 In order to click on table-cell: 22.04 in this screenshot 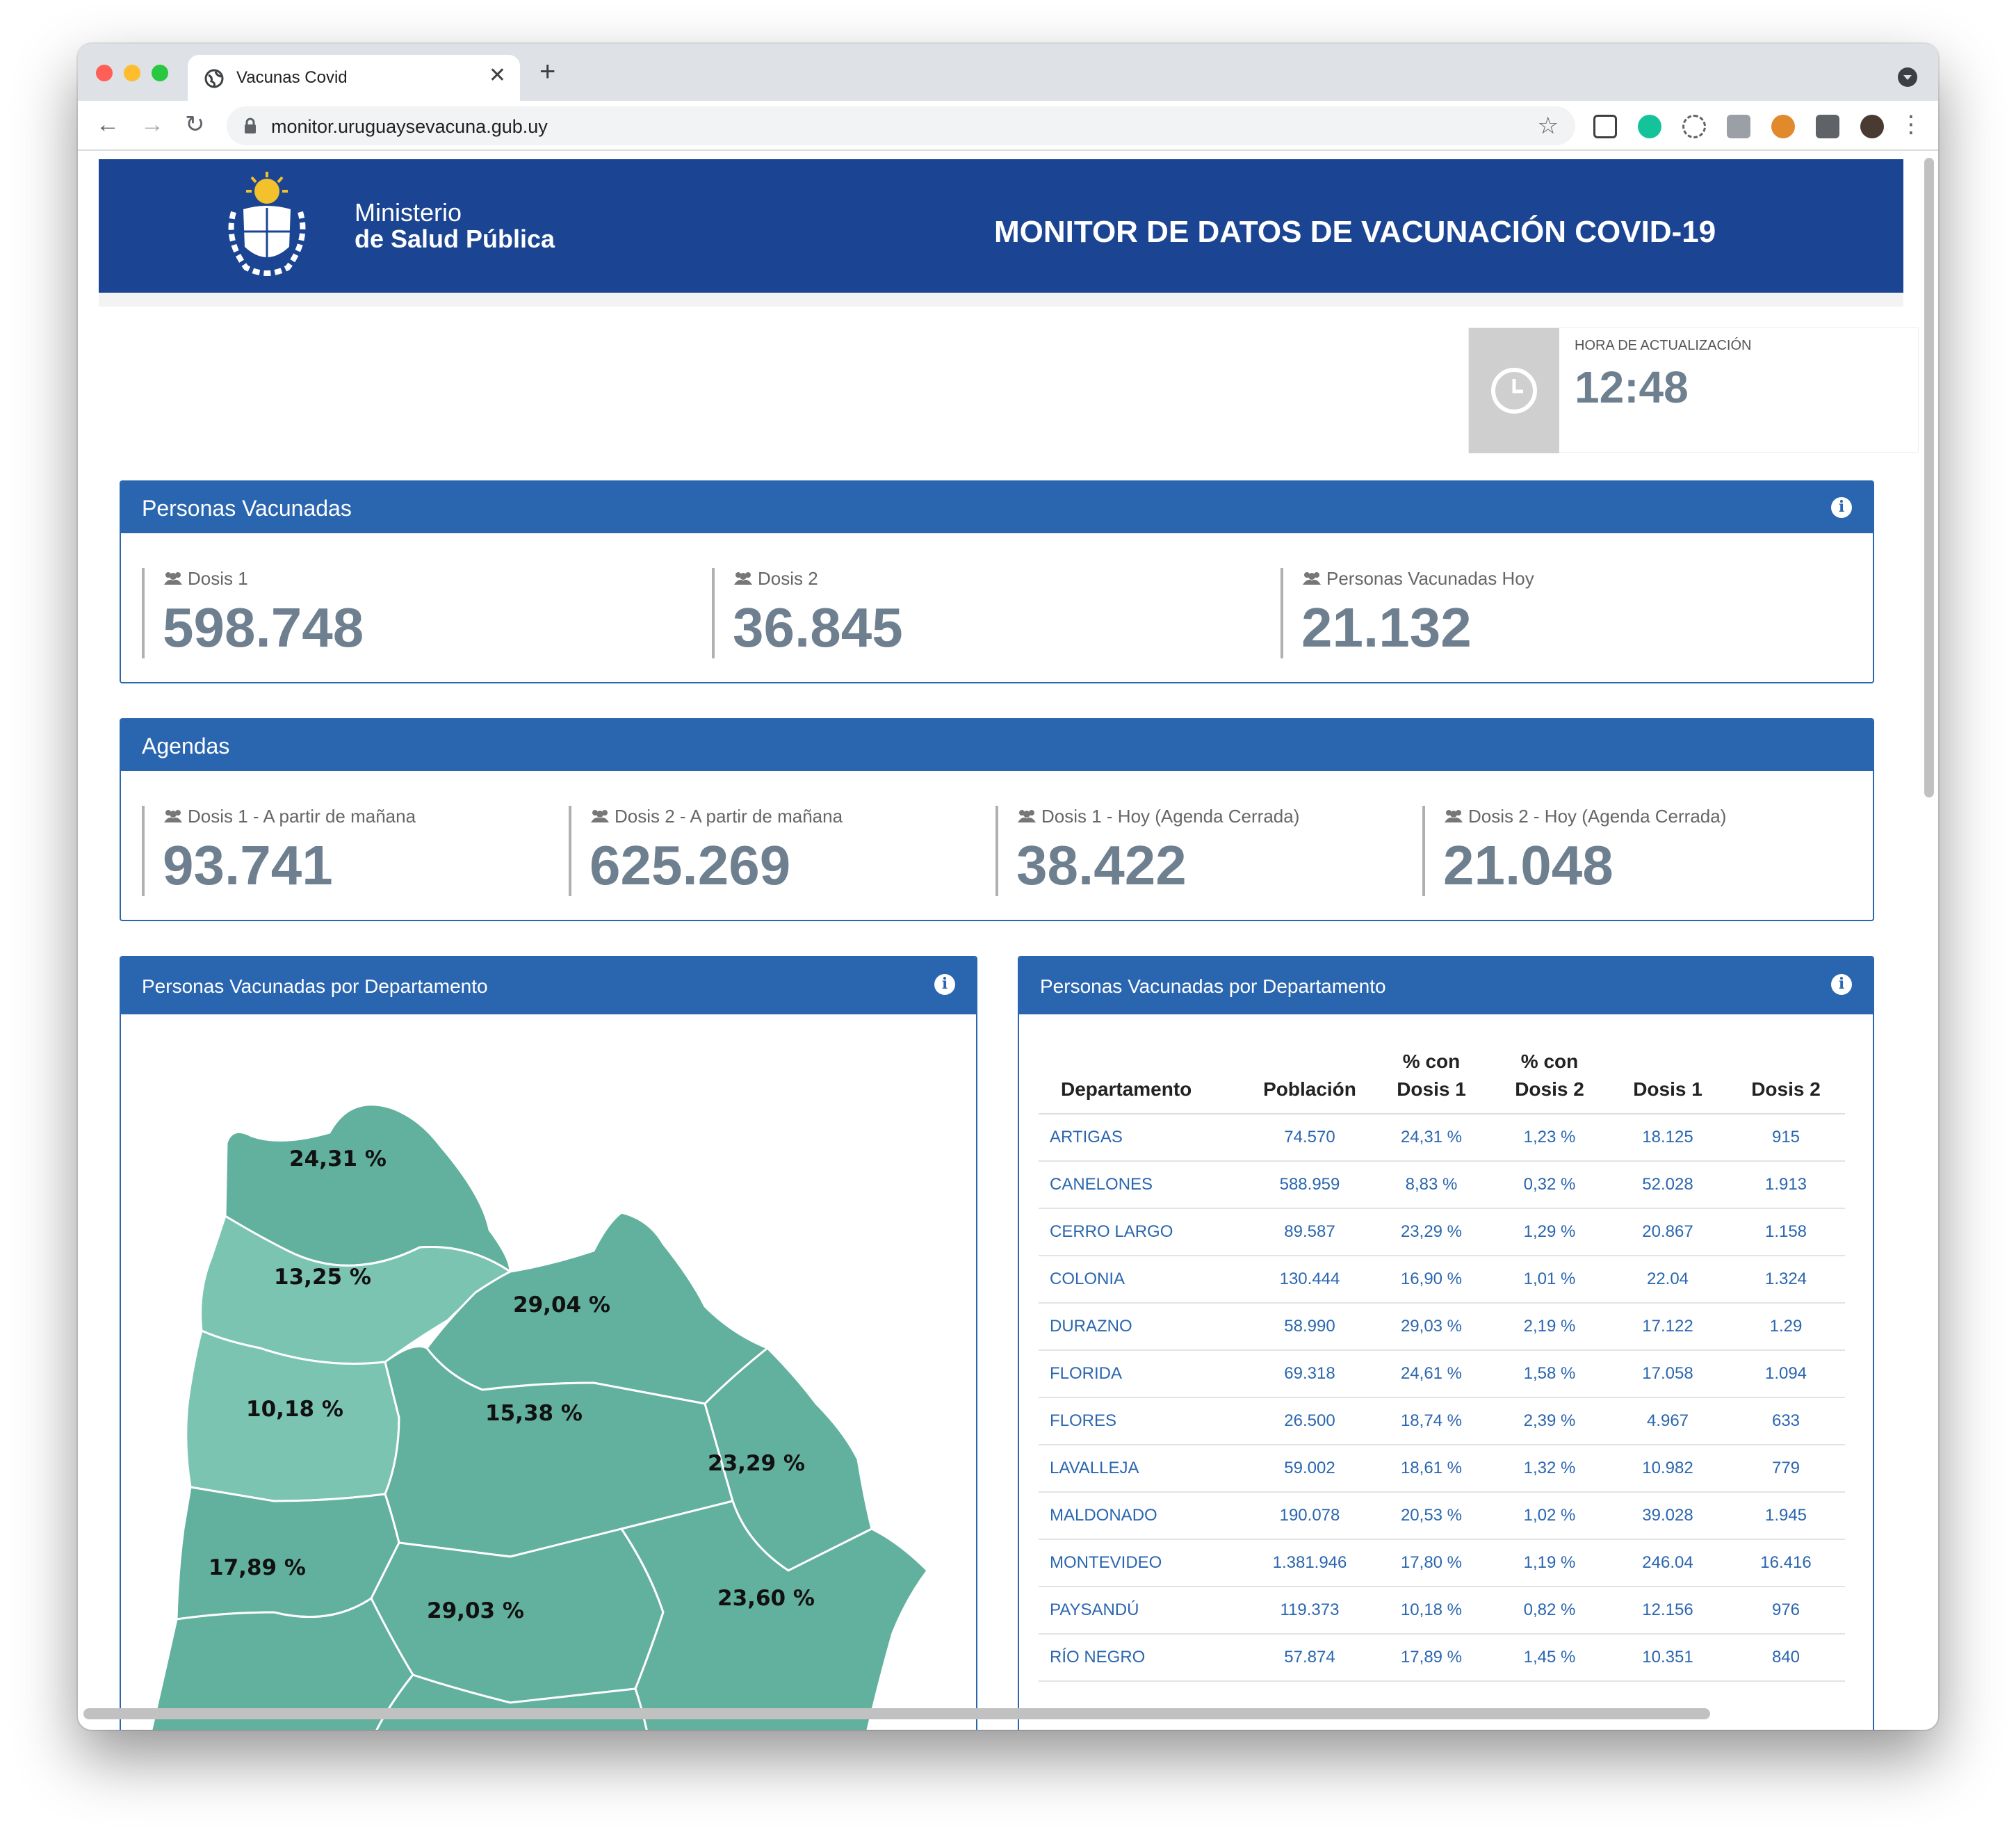, I will do `click(1668, 1280)`.